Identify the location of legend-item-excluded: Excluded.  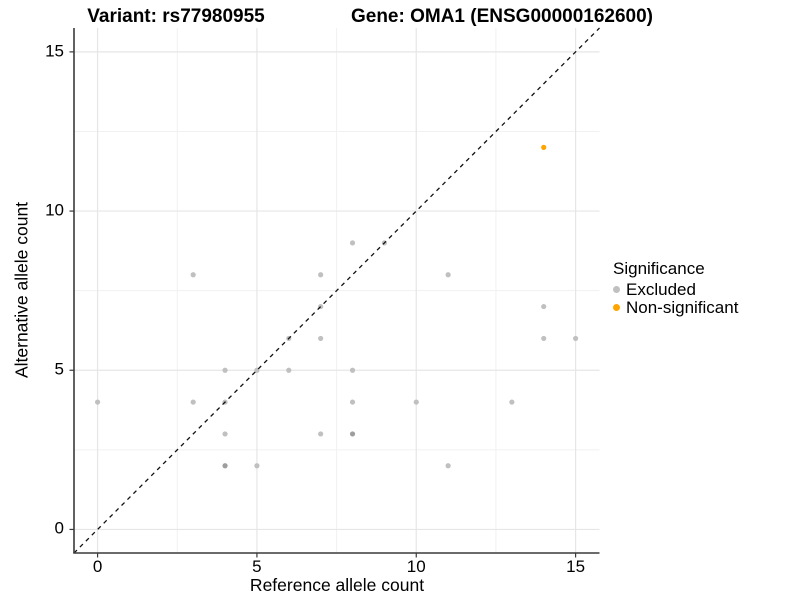
(675, 289).